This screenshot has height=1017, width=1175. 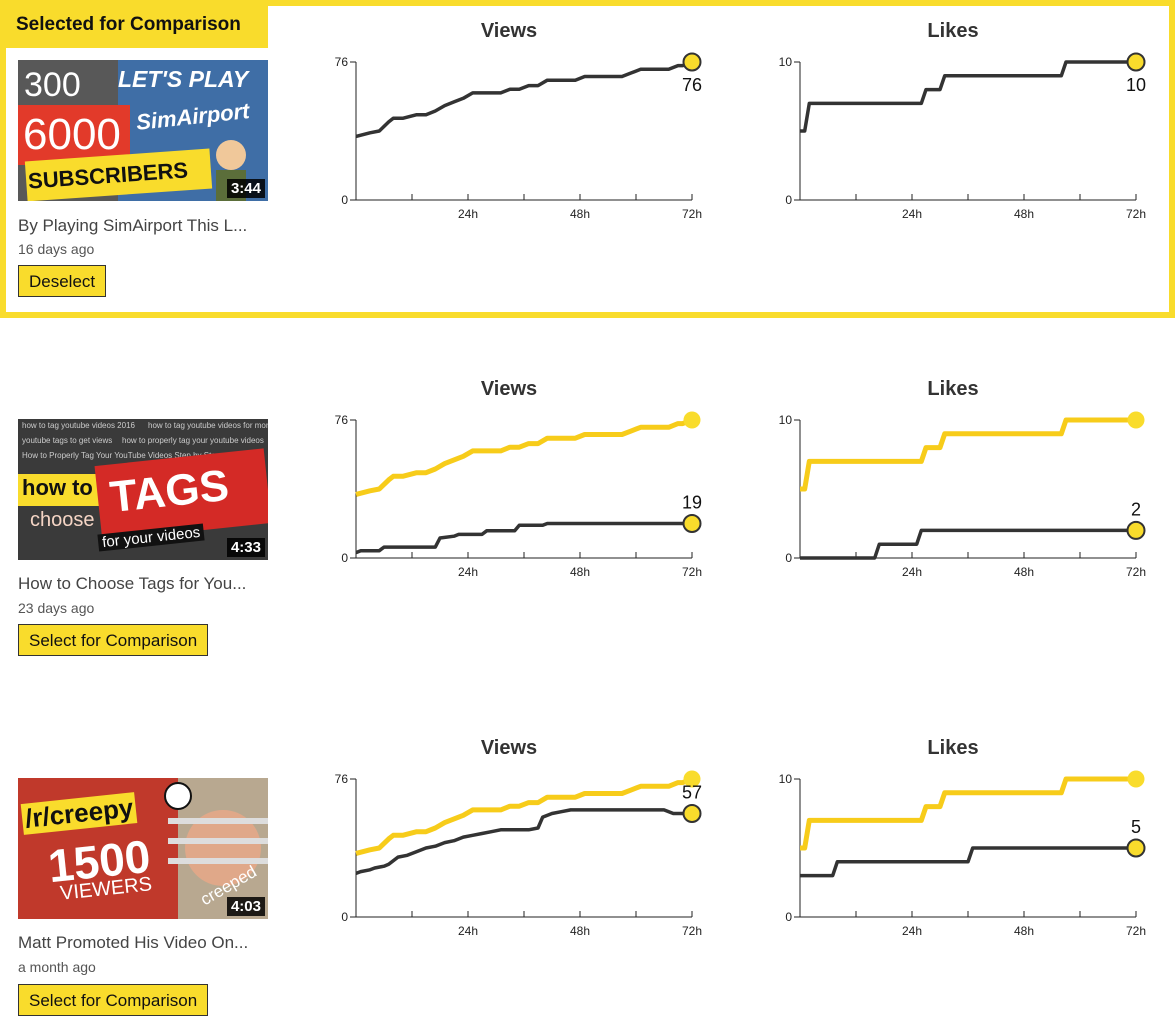 What do you see at coordinates (692, 793) in the screenshot?
I see `end-value-label: 57` at bounding box center [692, 793].